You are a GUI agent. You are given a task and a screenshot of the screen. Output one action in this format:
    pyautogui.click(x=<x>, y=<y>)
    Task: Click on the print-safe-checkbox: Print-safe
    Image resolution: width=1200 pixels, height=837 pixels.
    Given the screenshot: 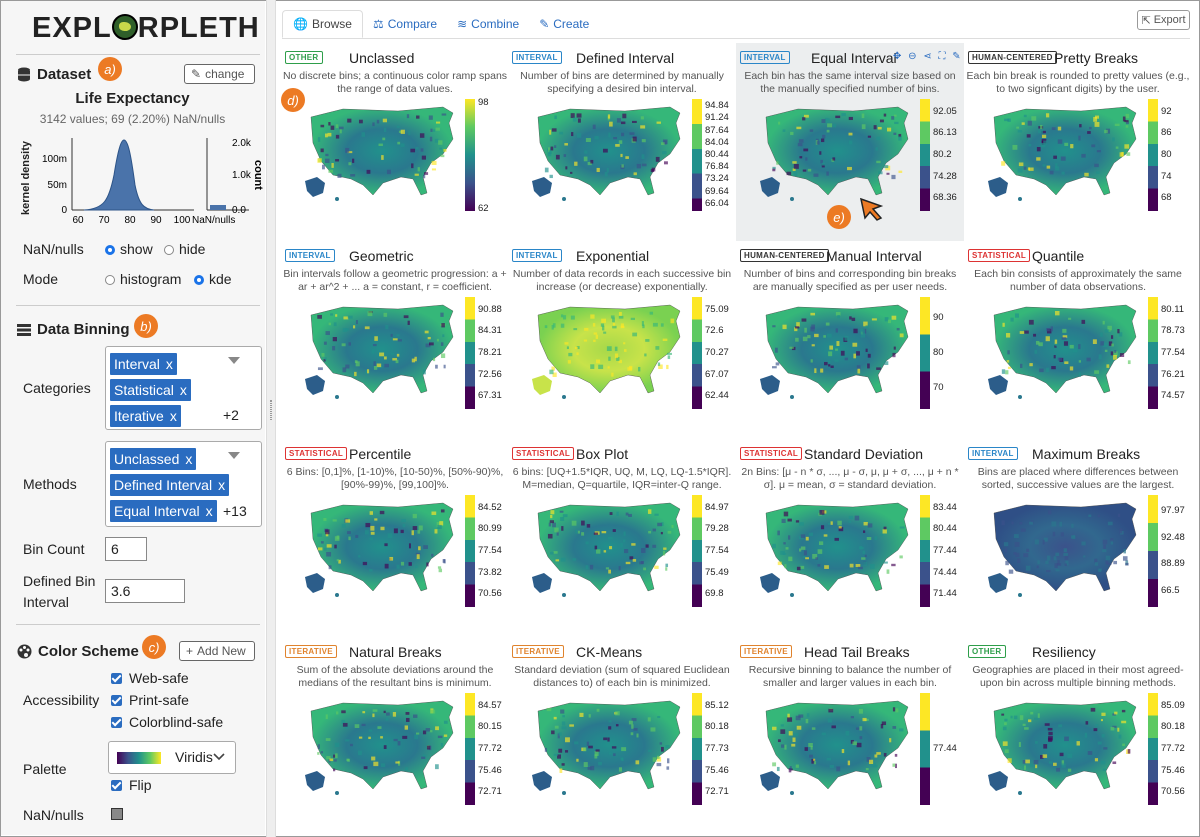 What is the action you would take?
    pyautogui.click(x=150, y=700)
    